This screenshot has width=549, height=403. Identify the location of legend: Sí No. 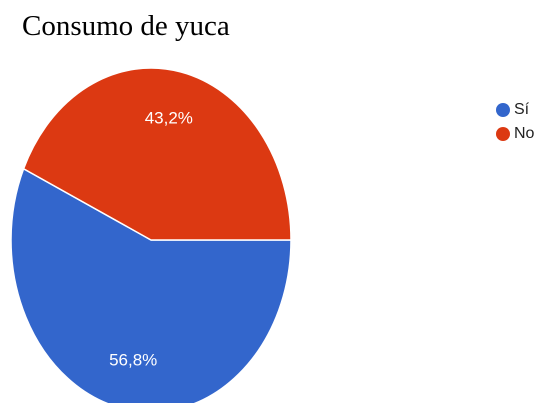
(515, 122).